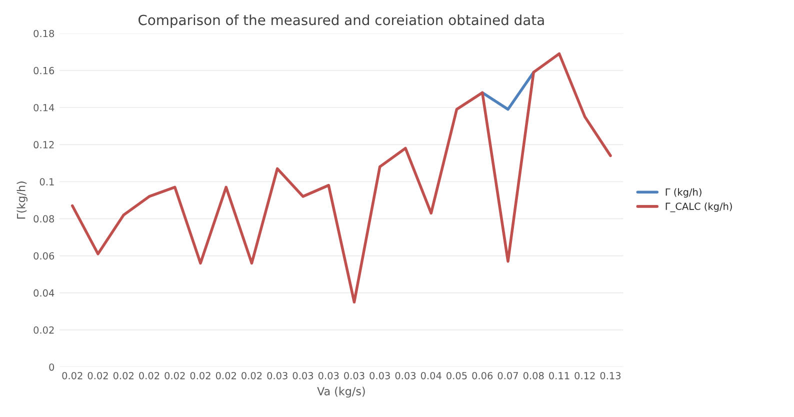  I want to click on x-tick-label: 0.07, so click(508, 376).